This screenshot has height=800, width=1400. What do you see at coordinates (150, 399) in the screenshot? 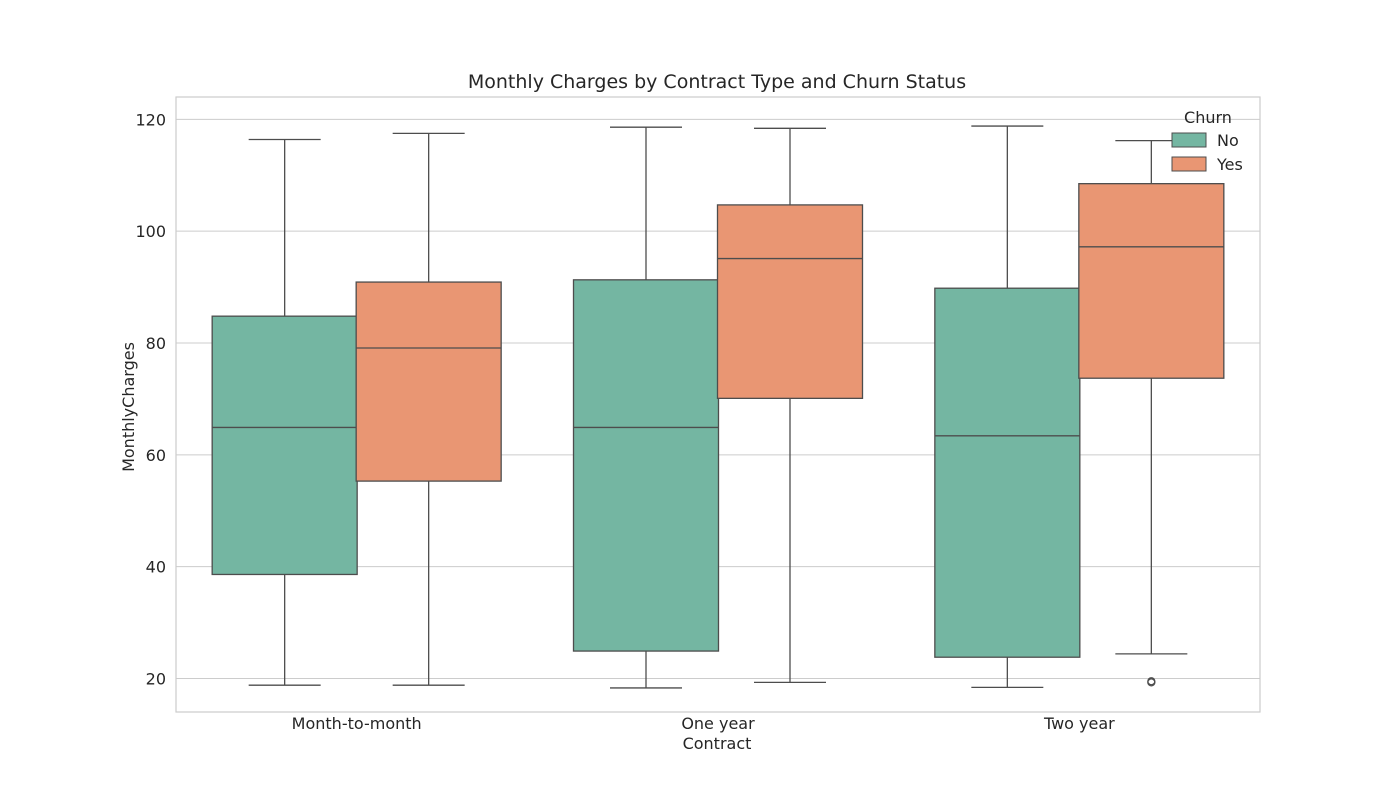
I see `y-tick-labels: 20 40 60 80 100 120` at bounding box center [150, 399].